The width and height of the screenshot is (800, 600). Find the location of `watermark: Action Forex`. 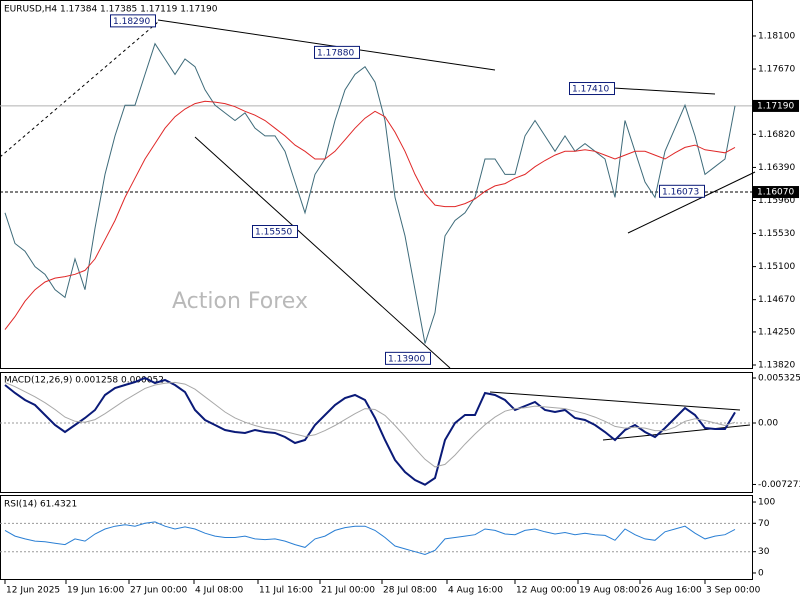

watermark: Action Forex is located at coordinates (240, 301).